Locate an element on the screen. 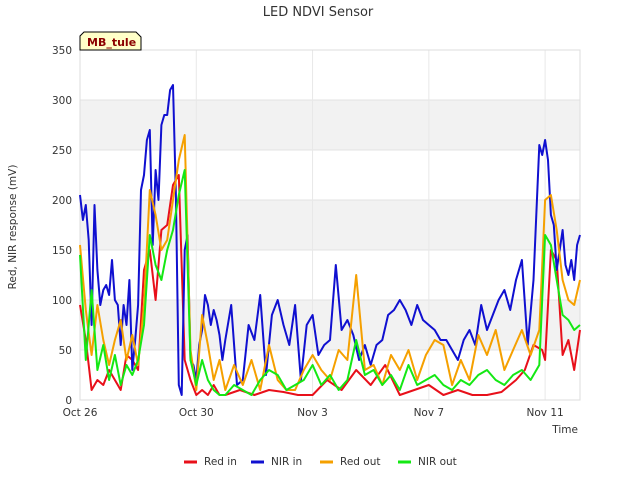 The image size is (640, 480). x-axis-label: Time is located at coordinates (564, 430).